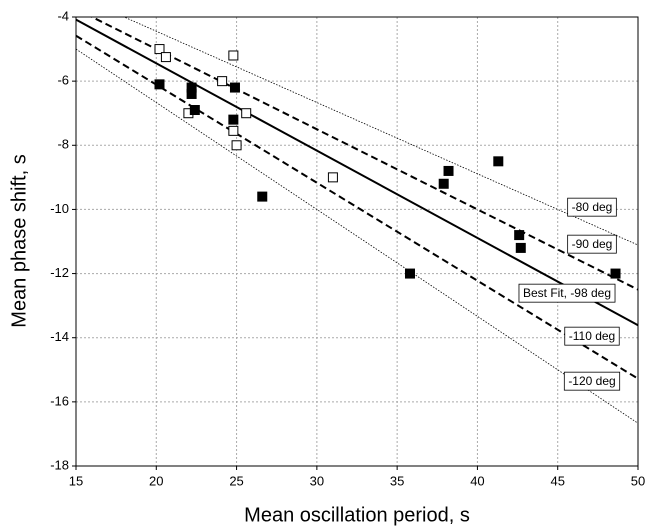 Image resolution: width=651 pixels, height=531 pixels. What do you see at coordinates (317, 480) in the screenshot?
I see `x-tick-label: 30` at bounding box center [317, 480].